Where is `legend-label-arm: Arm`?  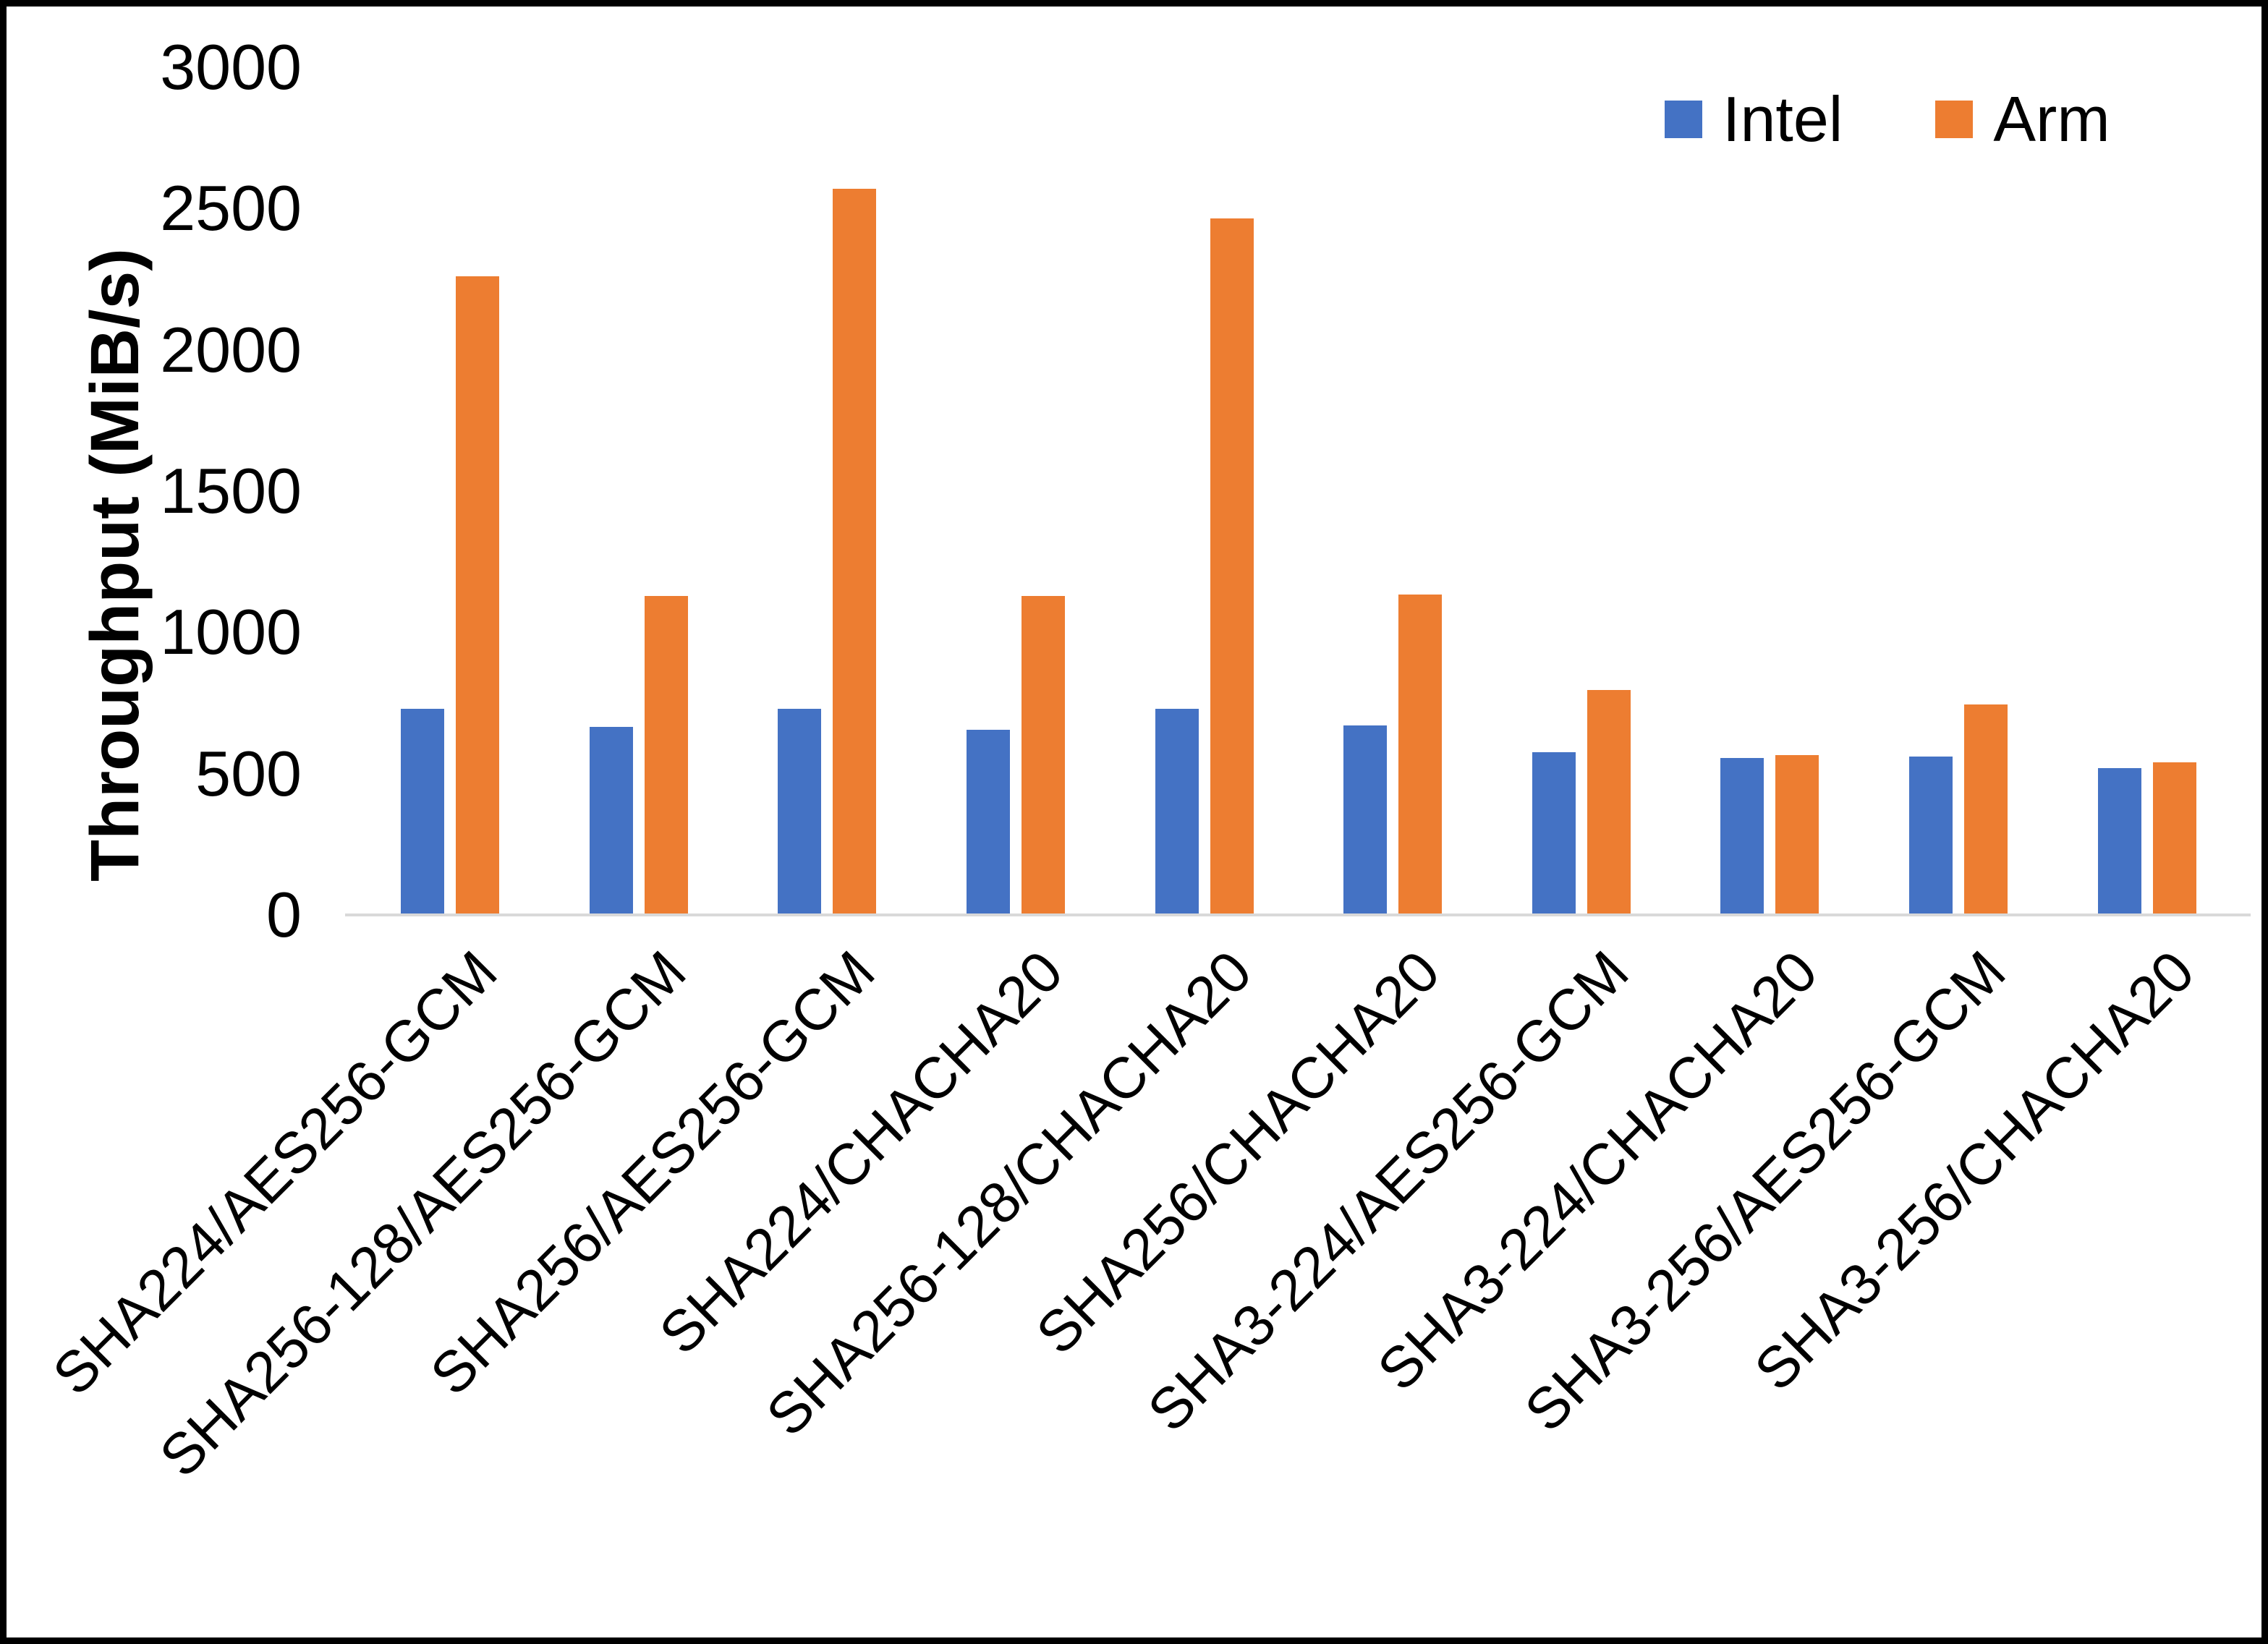
legend-label-arm: Arm is located at coordinates (2051, 119).